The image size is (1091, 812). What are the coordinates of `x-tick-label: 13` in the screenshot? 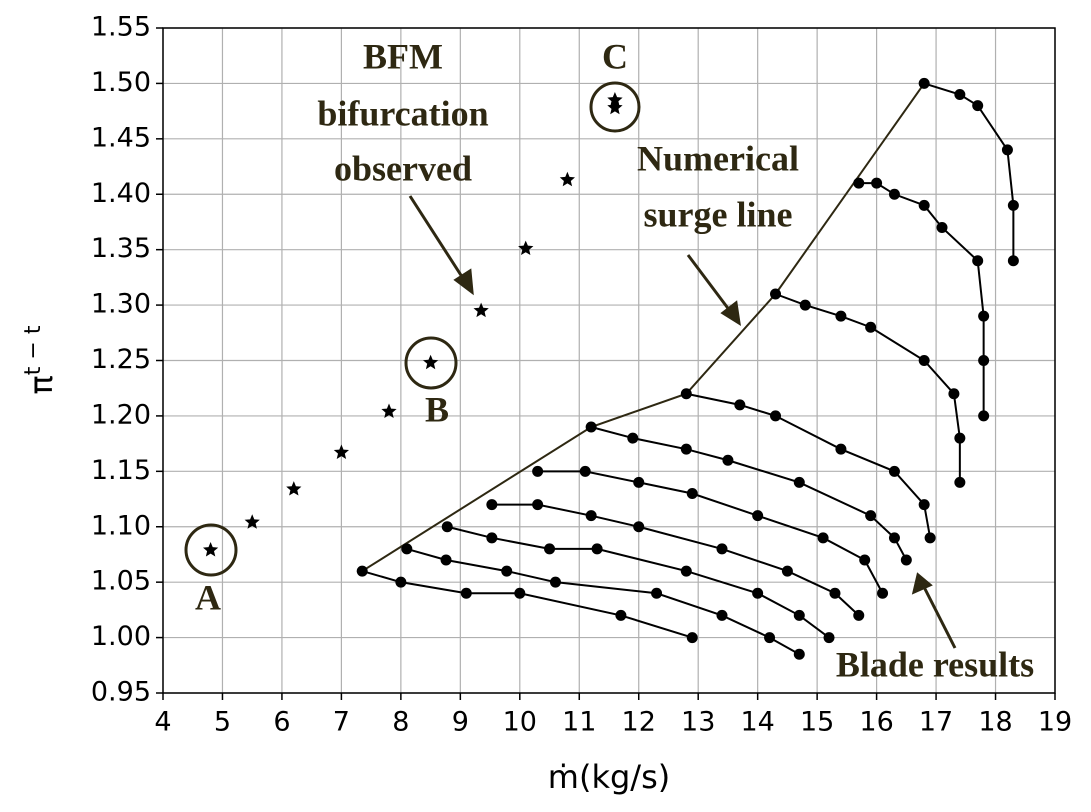 It's located at (698, 722).